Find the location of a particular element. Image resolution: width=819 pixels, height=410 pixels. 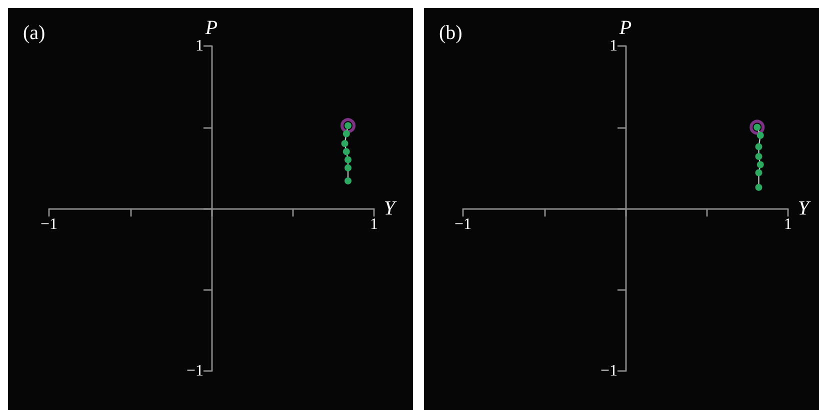

chart-title: (b) is located at coordinates (450, 33).